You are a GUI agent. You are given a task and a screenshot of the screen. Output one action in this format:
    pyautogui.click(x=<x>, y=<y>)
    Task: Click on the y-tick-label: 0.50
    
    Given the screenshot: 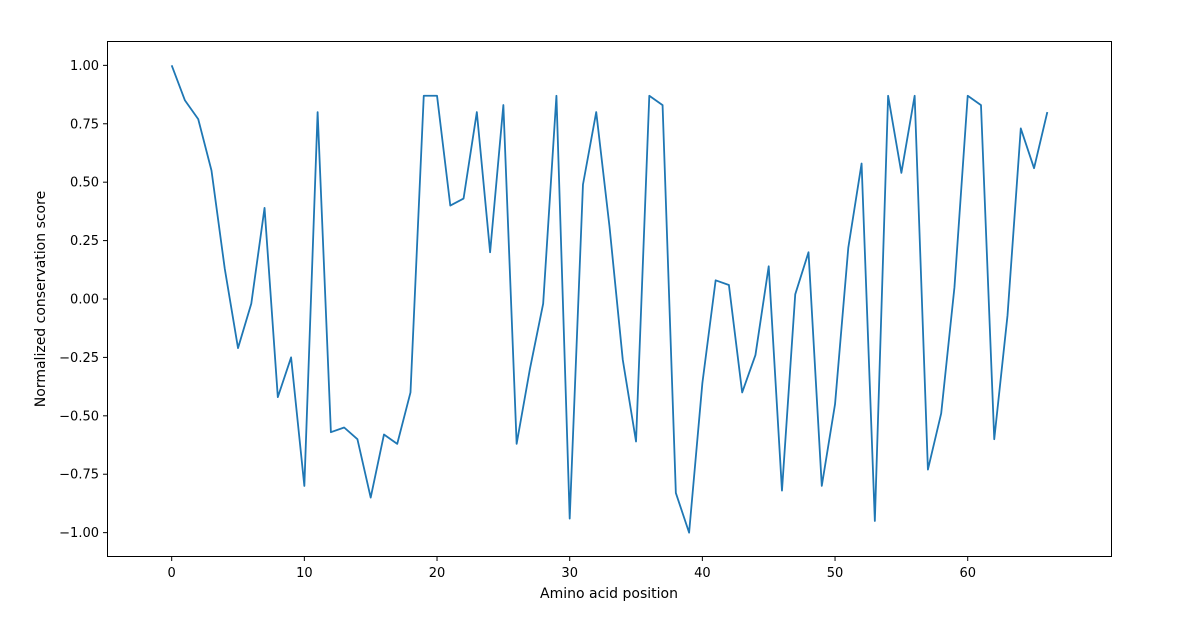 What is the action you would take?
    pyautogui.click(x=84, y=183)
    